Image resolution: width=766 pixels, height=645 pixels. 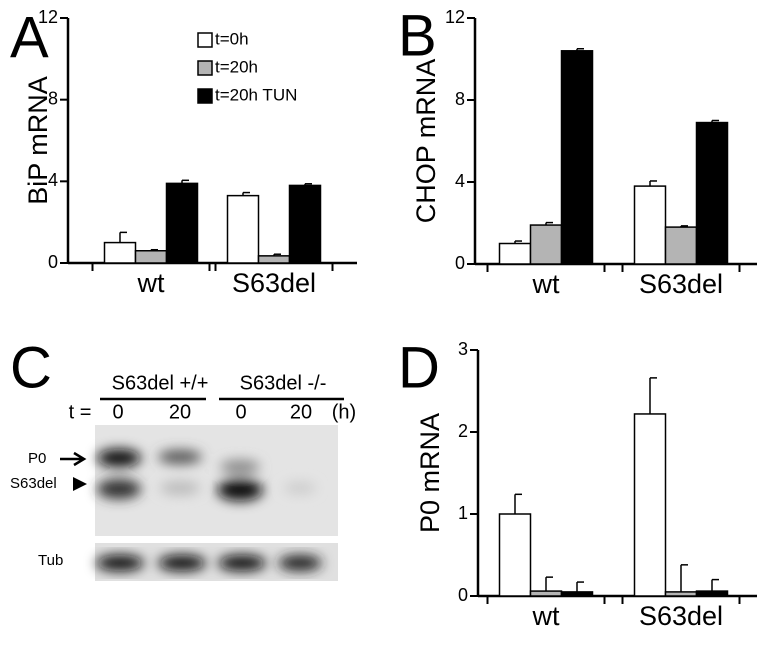 What do you see at coordinates (430, 473) in the screenshot?
I see `y-axis-label: P0 mRNA` at bounding box center [430, 473].